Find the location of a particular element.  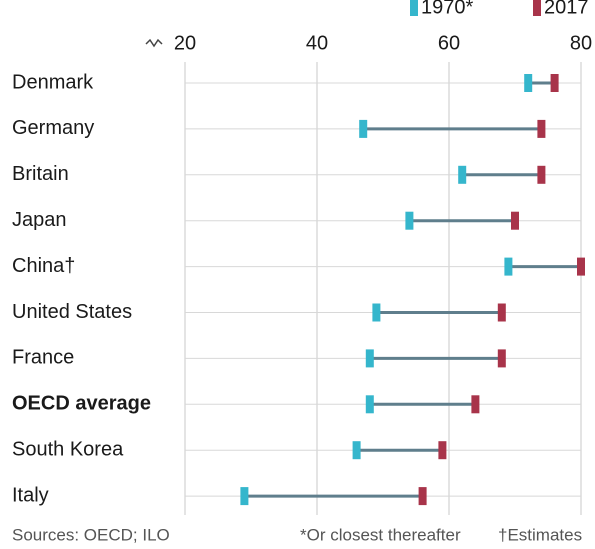

category-label: OECD average is located at coordinates (81, 404).